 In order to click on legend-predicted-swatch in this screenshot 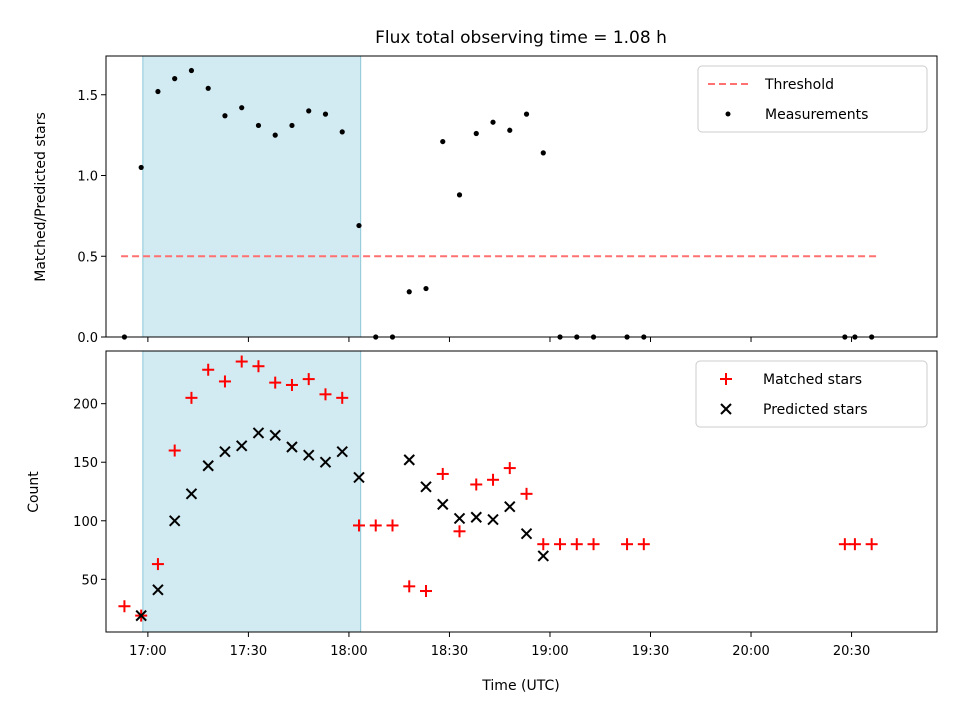, I will do `click(726, 409)`.